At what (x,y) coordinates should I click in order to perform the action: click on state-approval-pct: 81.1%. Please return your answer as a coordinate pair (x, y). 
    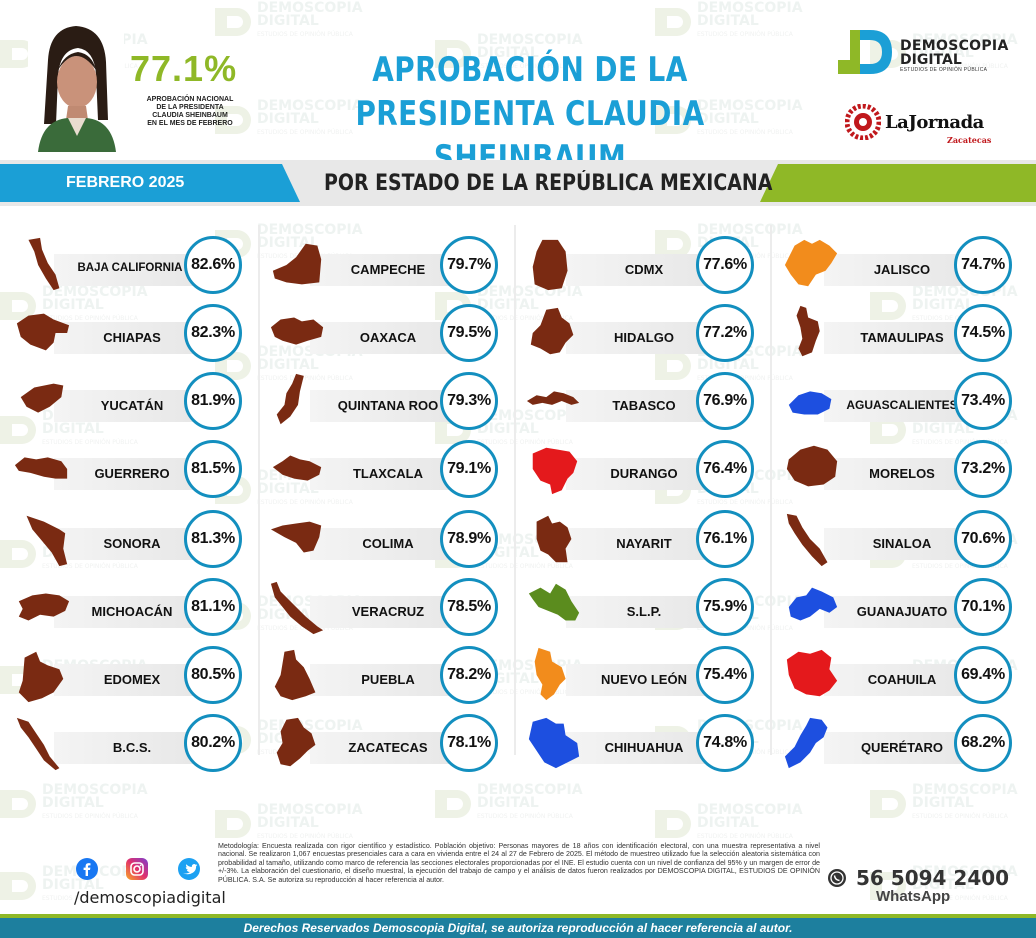
    Looking at the image, I should click on (213, 607).